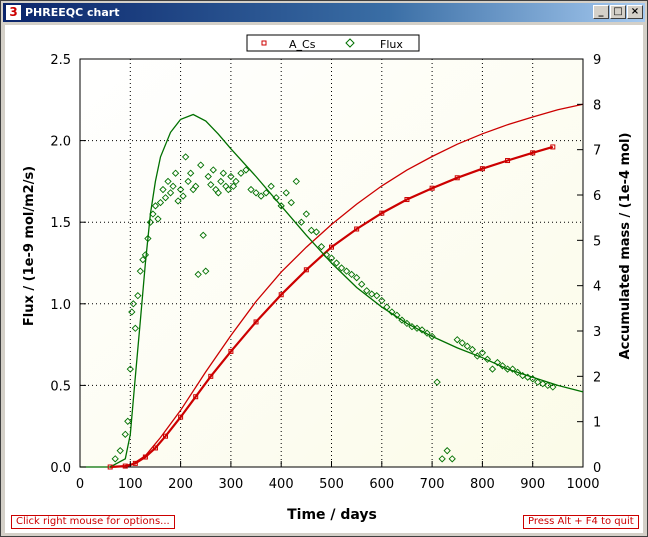  What do you see at coordinates (264, 43) in the screenshot?
I see `legend-a-cs-marker` at bounding box center [264, 43].